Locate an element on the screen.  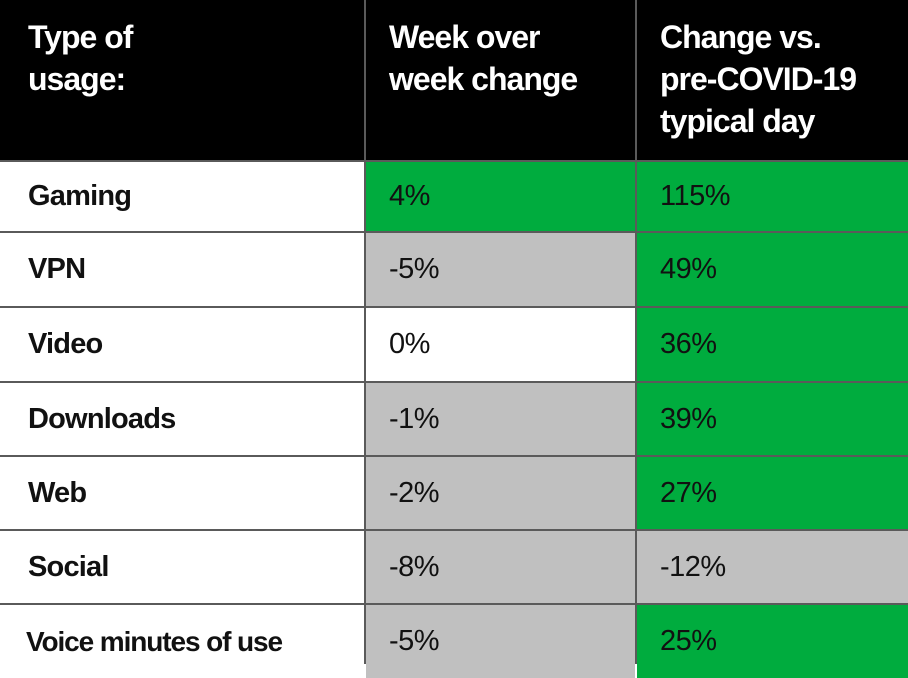
header-line: Type of is located at coordinates (80, 37).